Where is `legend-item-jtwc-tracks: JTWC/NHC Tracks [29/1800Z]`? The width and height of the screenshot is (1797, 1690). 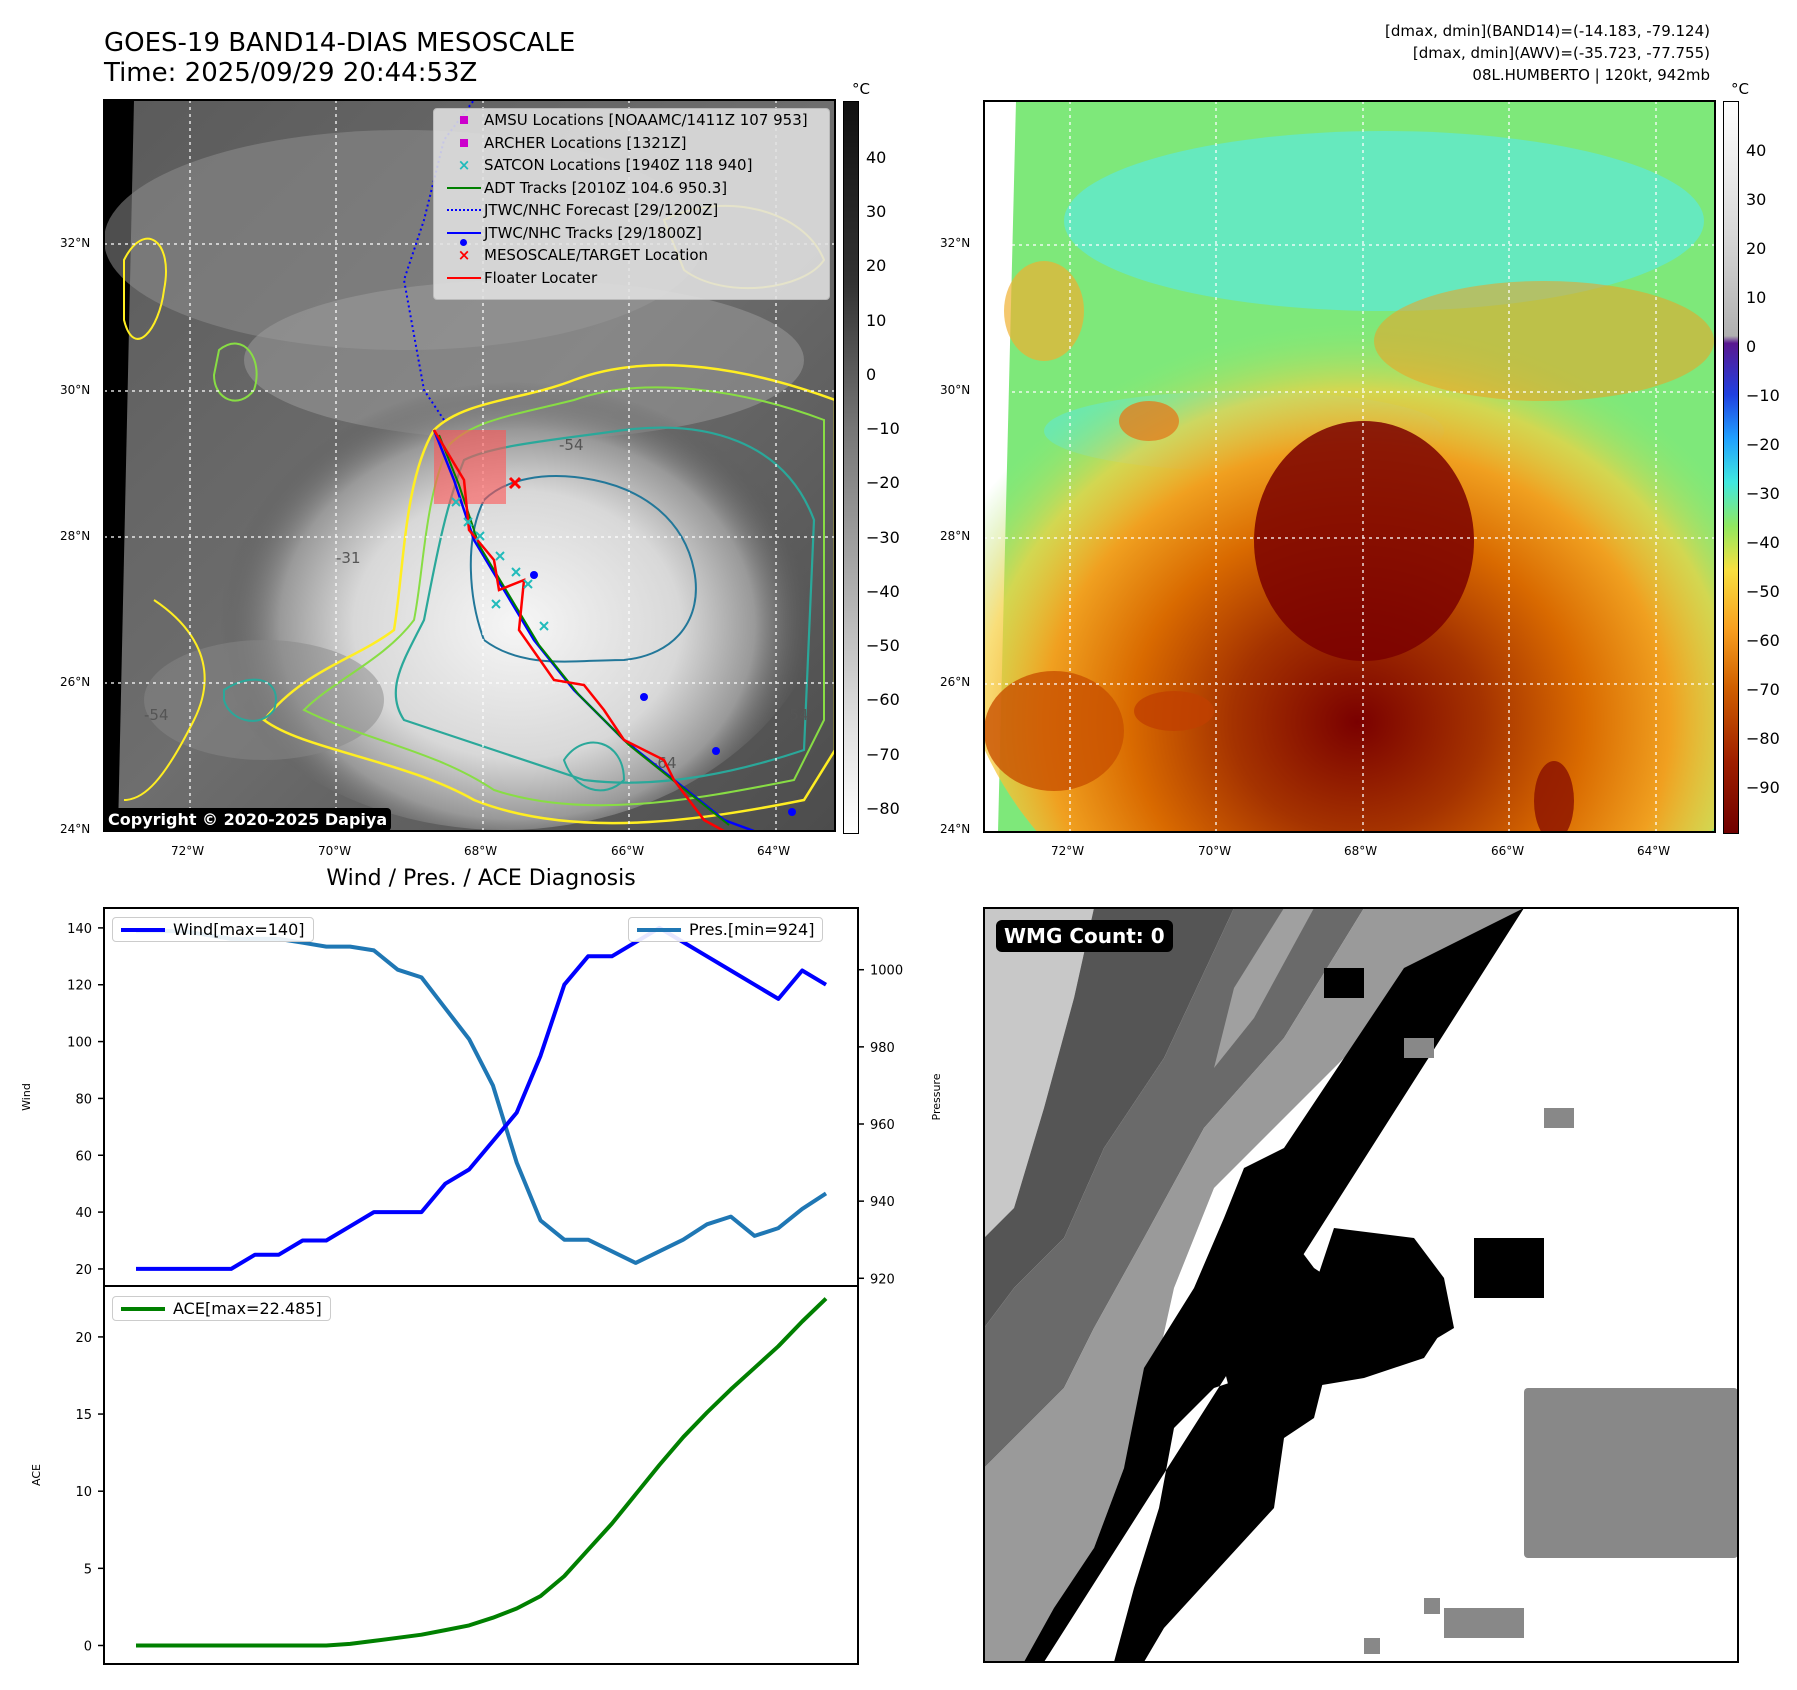 legend-item-jtwc-tracks: JTWC/NHC Tracks [29/1800Z] is located at coordinates (631, 234).